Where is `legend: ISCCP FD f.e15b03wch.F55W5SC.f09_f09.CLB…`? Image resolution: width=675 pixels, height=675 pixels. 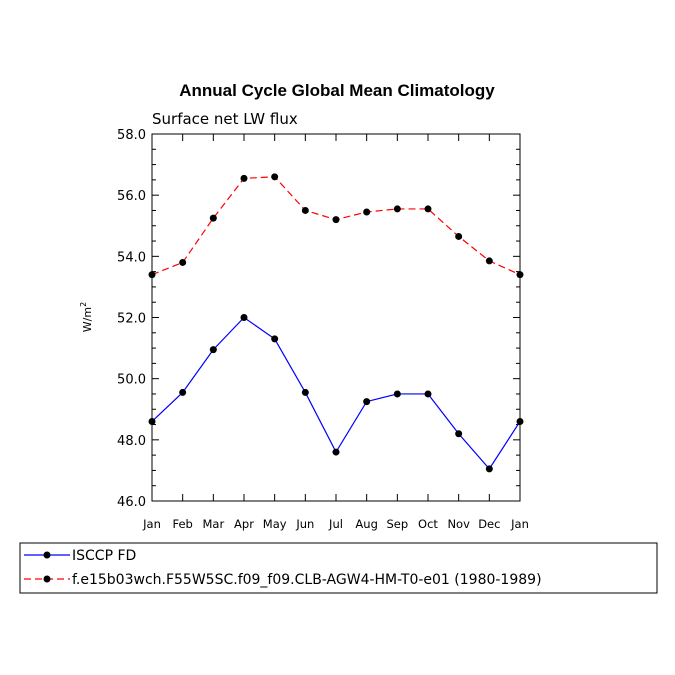 legend: ISCCP FD f.e15b03wch.F55W5SC.f09_f09.CLB… is located at coordinates (338, 568).